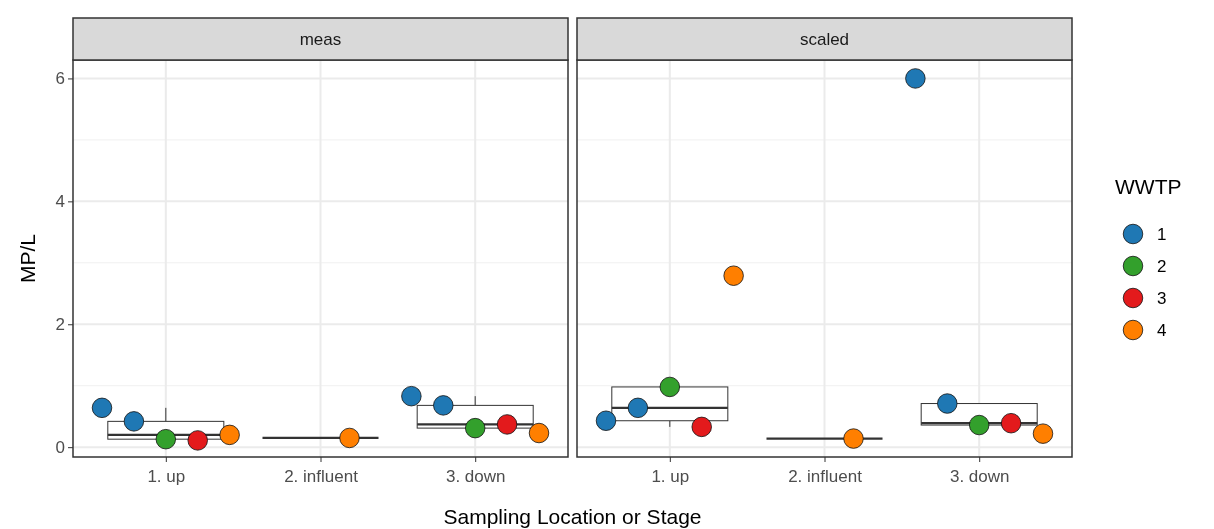 This screenshot has width=1214, height=529. What do you see at coordinates (1162, 298) in the screenshot?
I see `legend-label: 3` at bounding box center [1162, 298].